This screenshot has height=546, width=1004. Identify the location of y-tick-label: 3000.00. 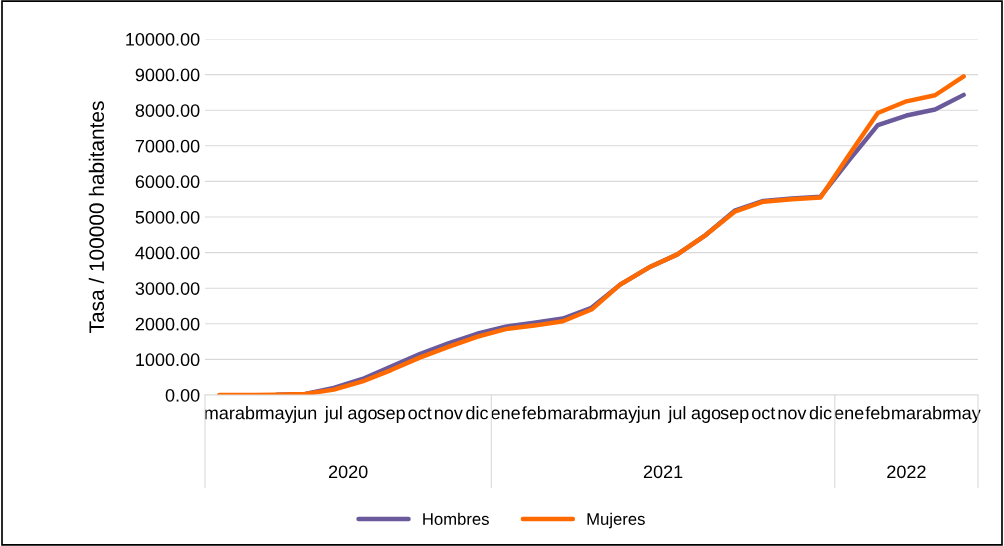
(167, 288).